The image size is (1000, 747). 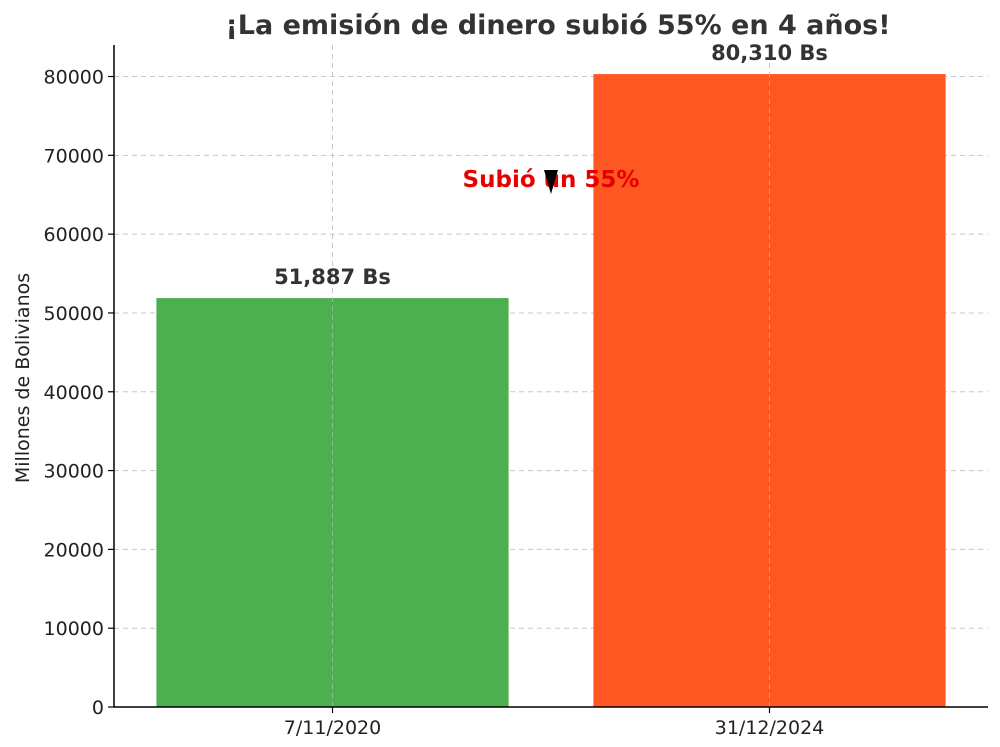 What do you see at coordinates (332, 728) in the screenshot?
I see `x-tick-label: 7/11/2020` at bounding box center [332, 728].